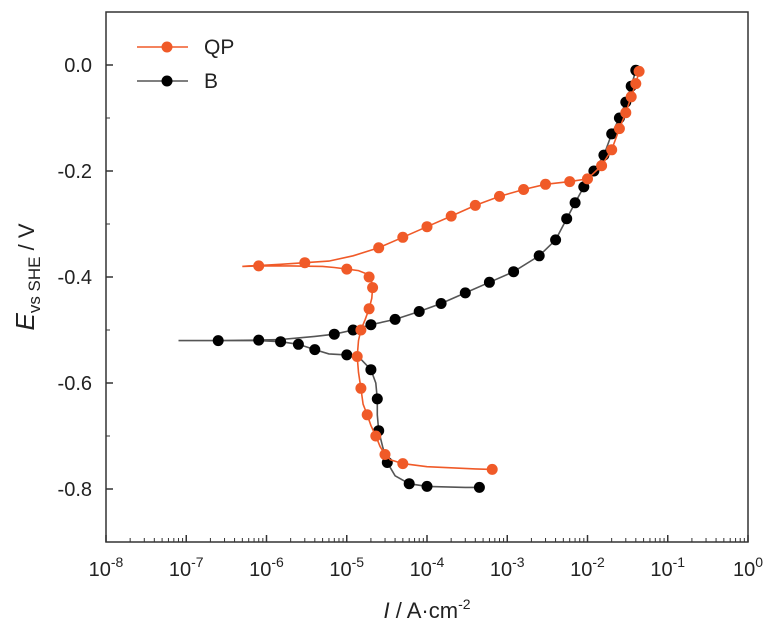  What do you see at coordinates (75, 490) in the screenshot?
I see `y-tick-label: -0.8` at bounding box center [75, 490].